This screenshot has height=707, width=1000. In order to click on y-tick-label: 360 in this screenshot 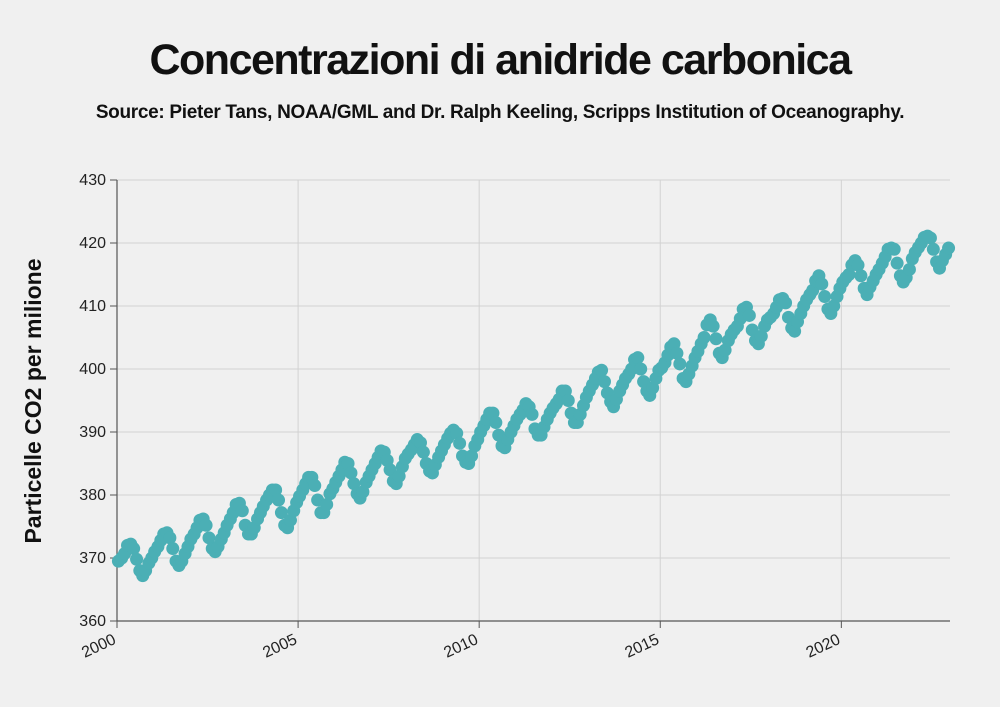, I will do `click(92, 621)`.